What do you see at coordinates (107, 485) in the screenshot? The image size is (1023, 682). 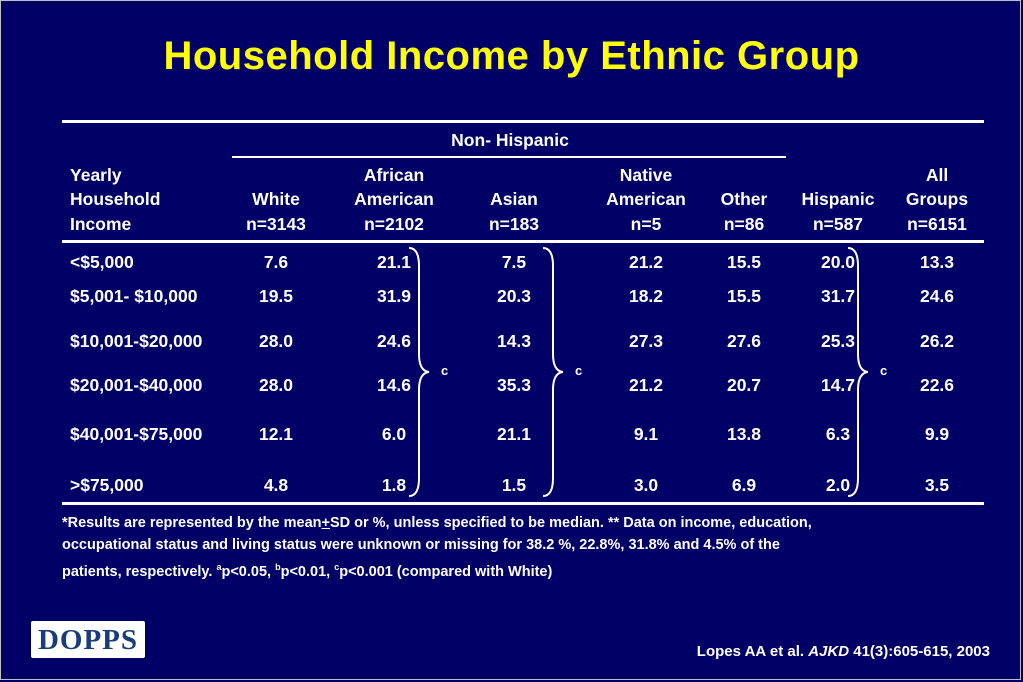 I see `row-label: >$75,000` at bounding box center [107, 485].